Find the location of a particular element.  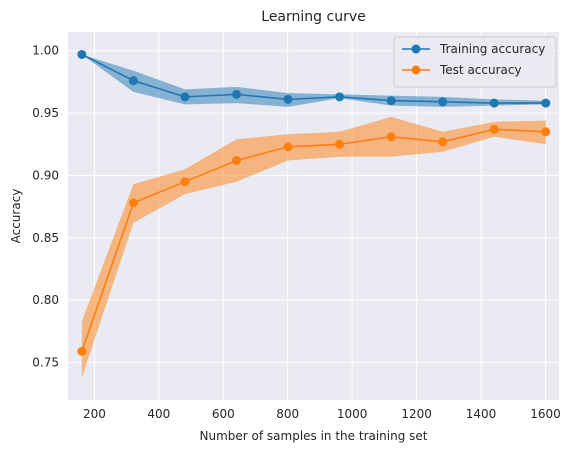

legend: Training accuracy Test accuracy is located at coordinates (475, 62).